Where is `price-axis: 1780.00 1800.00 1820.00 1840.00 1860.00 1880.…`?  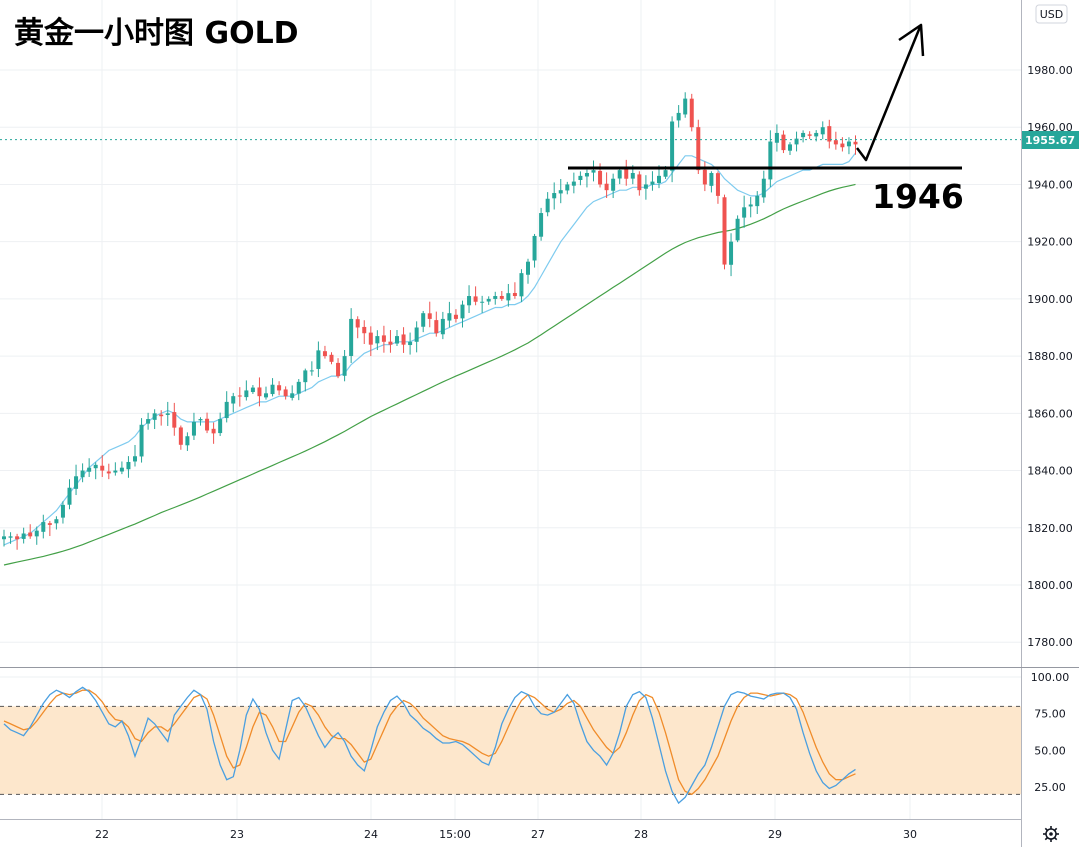 price-axis: 1780.00 1800.00 1820.00 1840.00 1860.00 1880.… is located at coordinates (1050, 356).